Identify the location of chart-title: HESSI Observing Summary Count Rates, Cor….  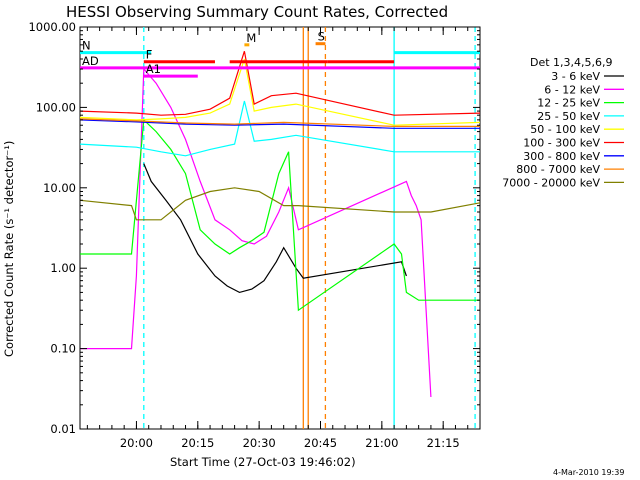
(257, 12).